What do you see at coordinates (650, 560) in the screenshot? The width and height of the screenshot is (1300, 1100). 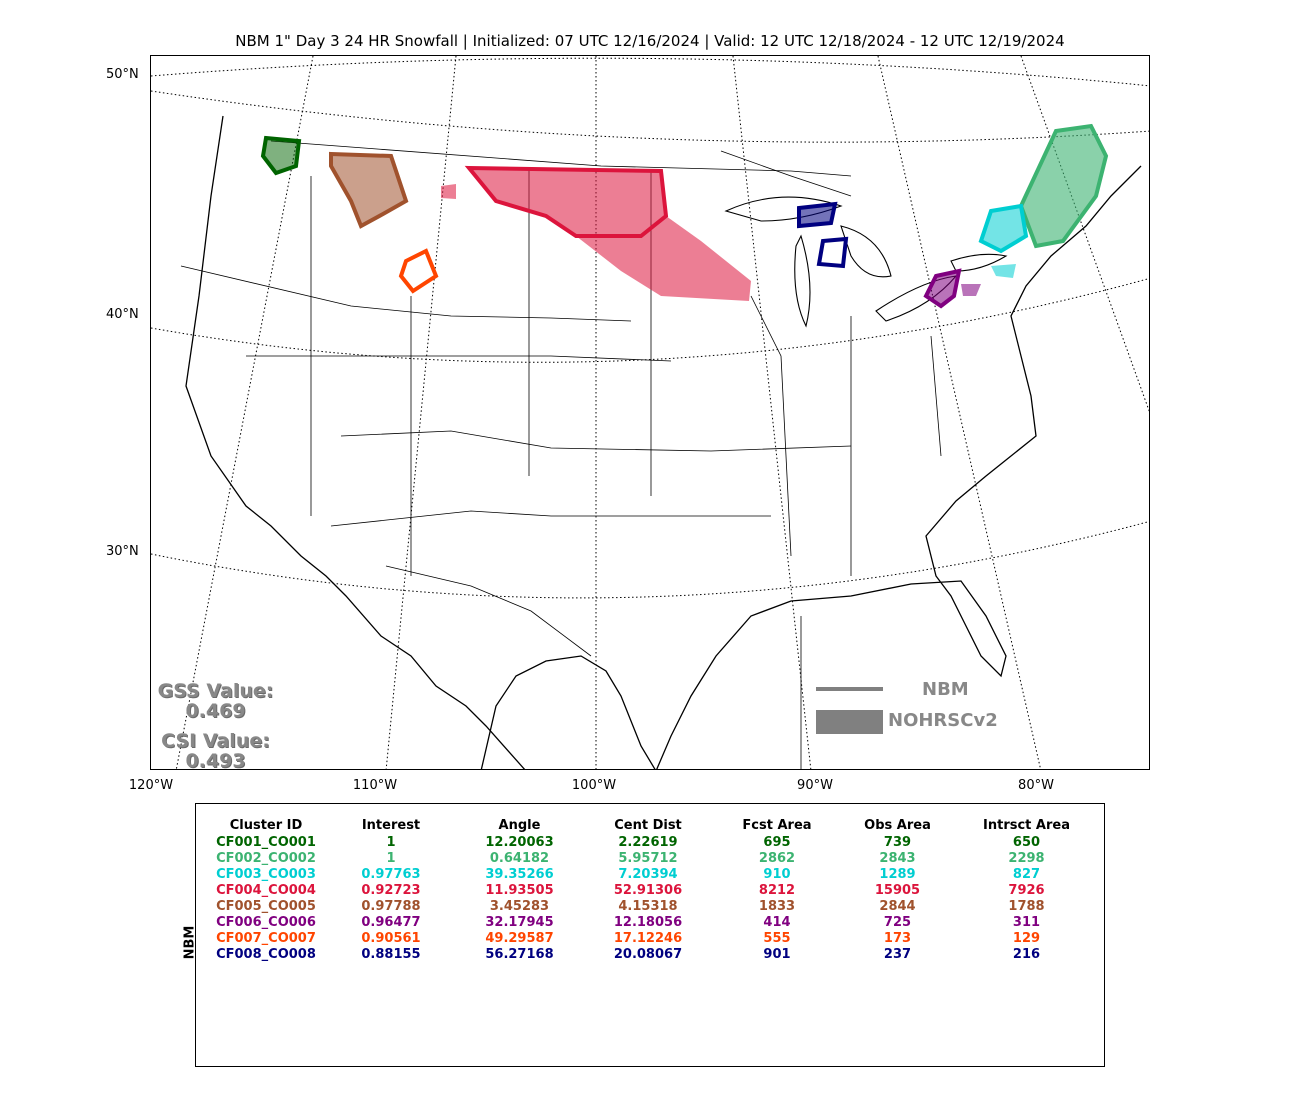 I see `parallel-30n` at bounding box center [650, 560].